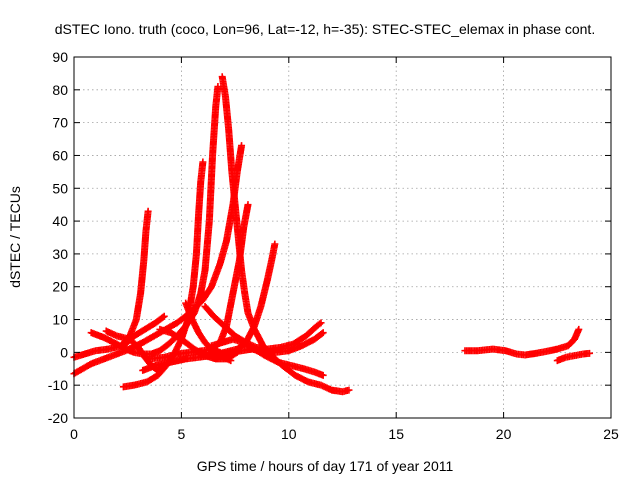 This screenshot has height=480, width=640. What do you see at coordinates (58, 237) in the screenshot?
I see `y-tick-labels: -20 -10 0 10 20 30 40 50 60 70 80 90` at bounding box center [58, 237].